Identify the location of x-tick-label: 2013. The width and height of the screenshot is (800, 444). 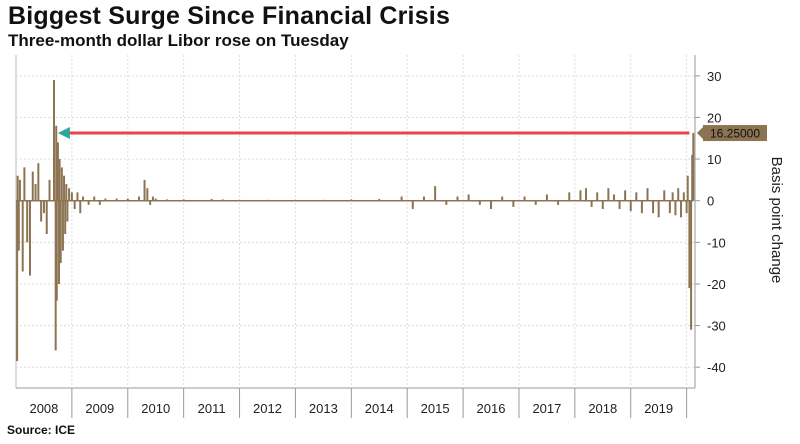
(323, 408).